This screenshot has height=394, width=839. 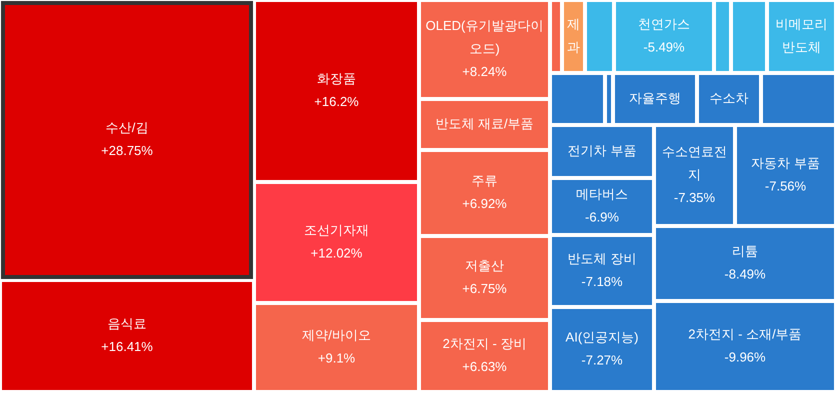 I want to click on category-label: AI(인공지능), so click(x=602, y=337).